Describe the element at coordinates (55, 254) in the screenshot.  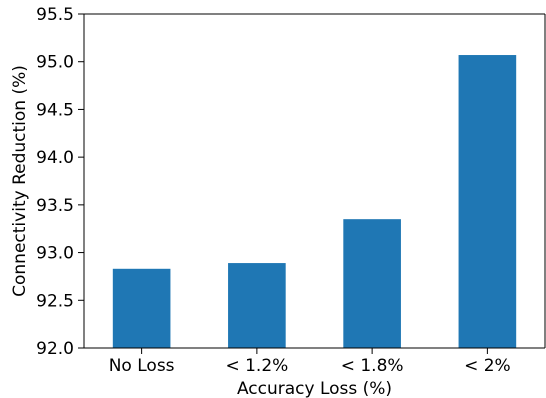
I see `y-tick-label: 93.0` at that location.